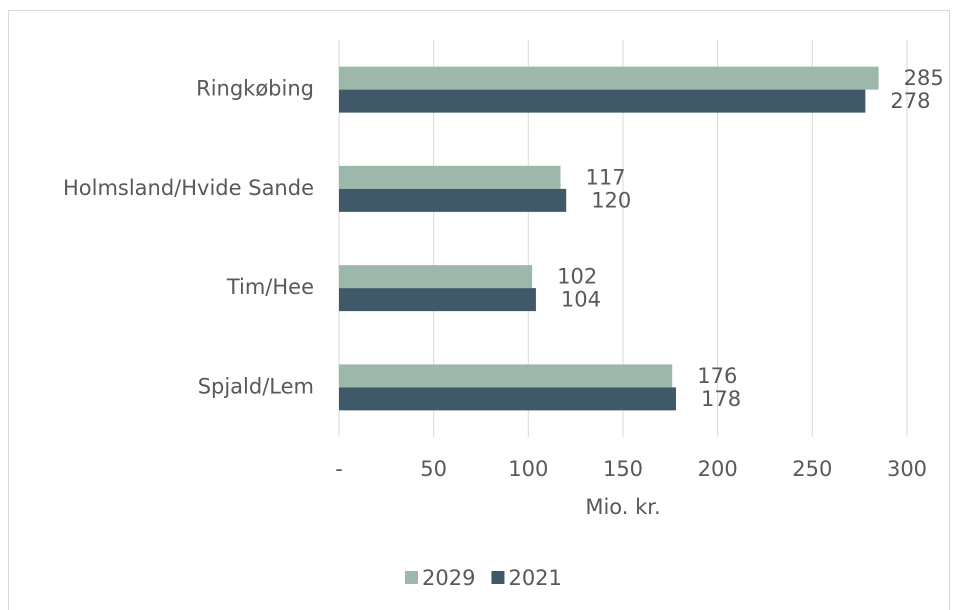  Describe the element at coordinates (623, 469) in the screenshot. I see `x-tick-label: 150` at that location.